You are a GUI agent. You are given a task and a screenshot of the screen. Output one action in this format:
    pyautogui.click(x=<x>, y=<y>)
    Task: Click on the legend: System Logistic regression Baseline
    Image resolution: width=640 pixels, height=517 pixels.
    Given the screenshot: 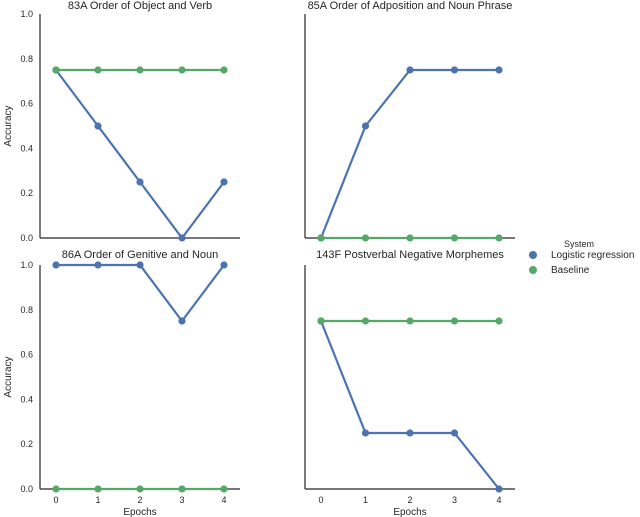 What is the action you would take?
    pyautogui.click(x=581, y=257)
    